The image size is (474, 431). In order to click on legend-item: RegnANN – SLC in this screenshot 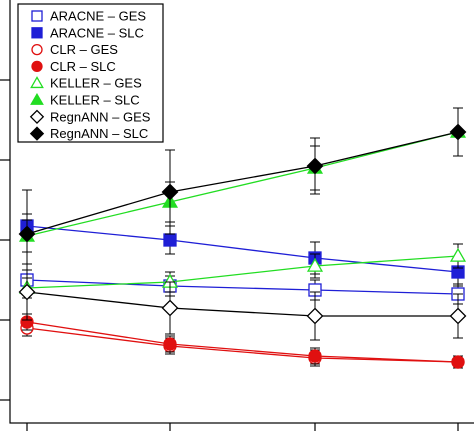, I will do `click(88, 133)`.